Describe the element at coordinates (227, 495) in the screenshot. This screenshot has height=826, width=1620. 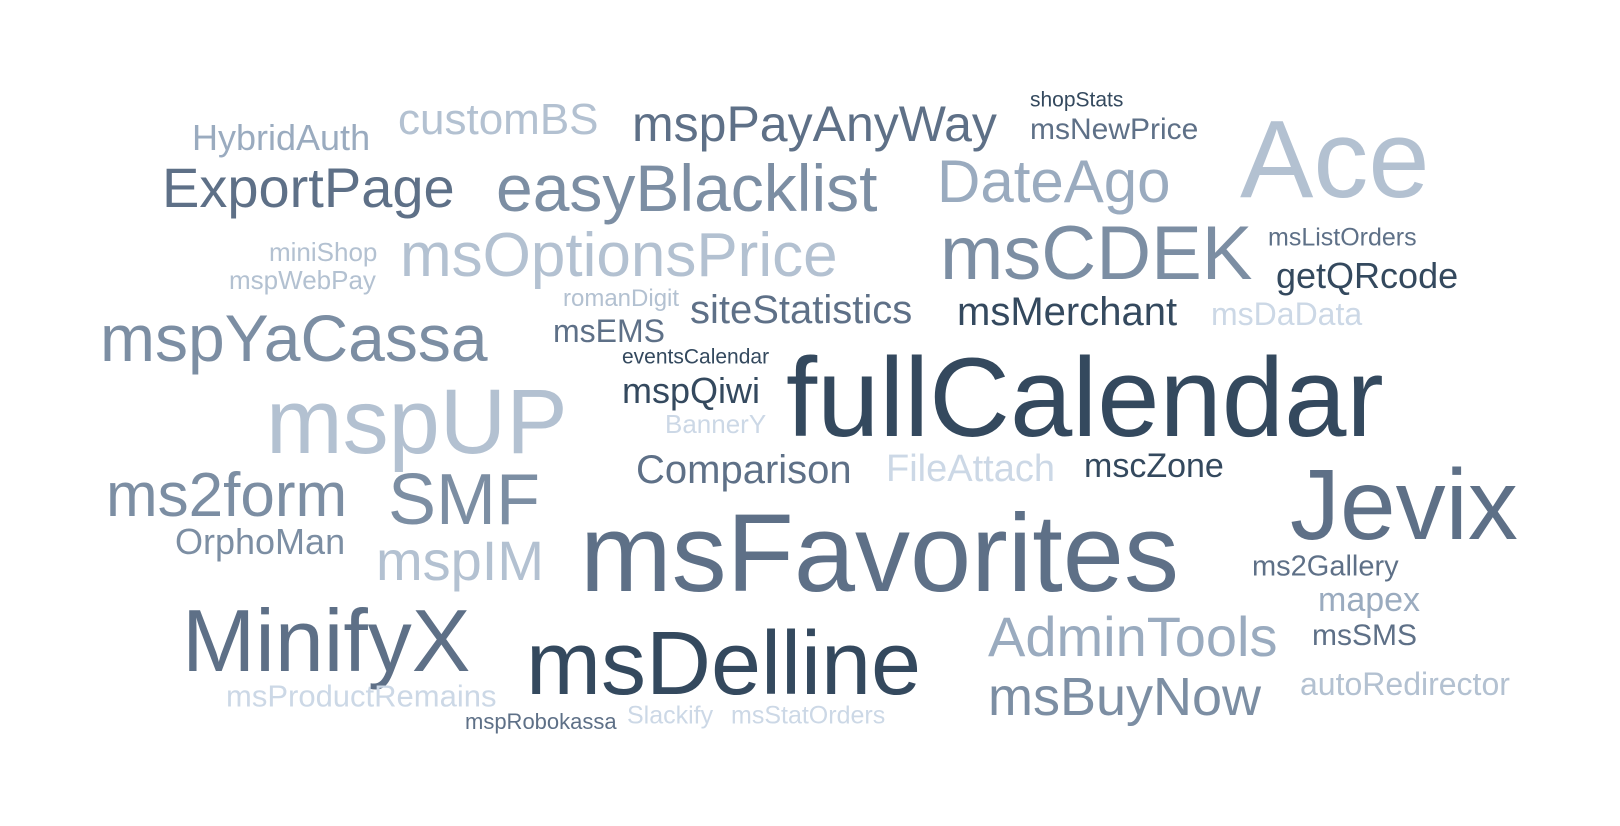
I see `word-ms2form: ms2form` at that location.